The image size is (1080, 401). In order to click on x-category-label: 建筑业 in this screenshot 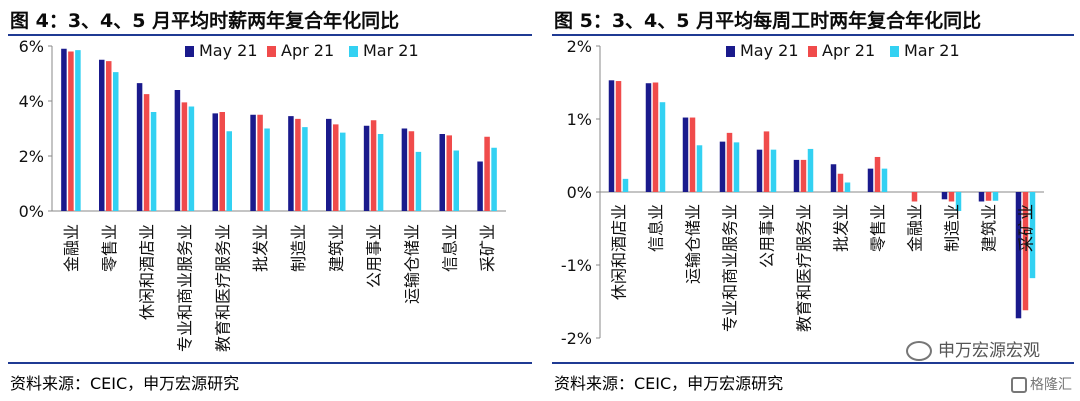, I will do `click(336, 248)`.